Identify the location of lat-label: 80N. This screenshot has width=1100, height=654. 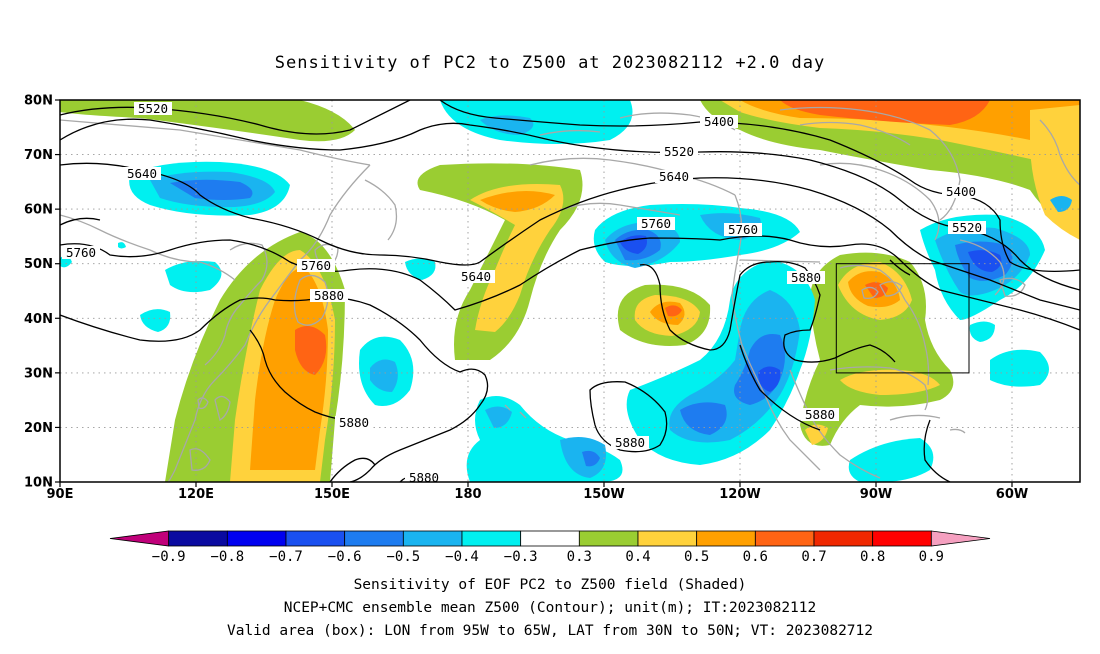
(38, 101).